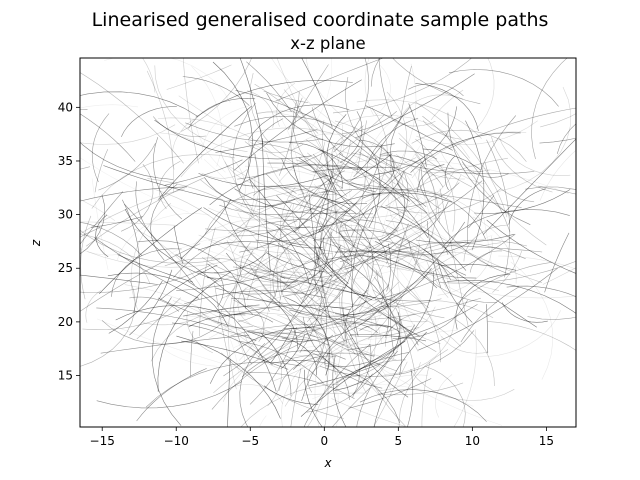  What do you see at coordinates (69, 241) in the screenshot?
I see `y-axis-ticks: 15 20 25 30 35 40` at bounding box center [69, 241].